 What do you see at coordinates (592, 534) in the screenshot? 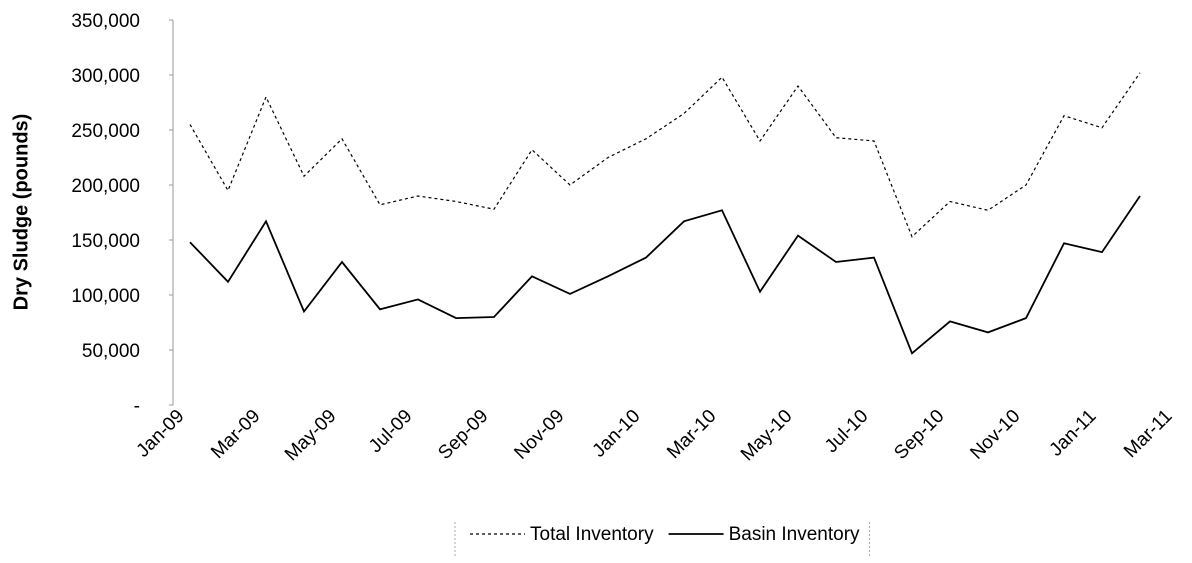
I see `legend-label: Total Inventory` at bounding box center [592, 534].